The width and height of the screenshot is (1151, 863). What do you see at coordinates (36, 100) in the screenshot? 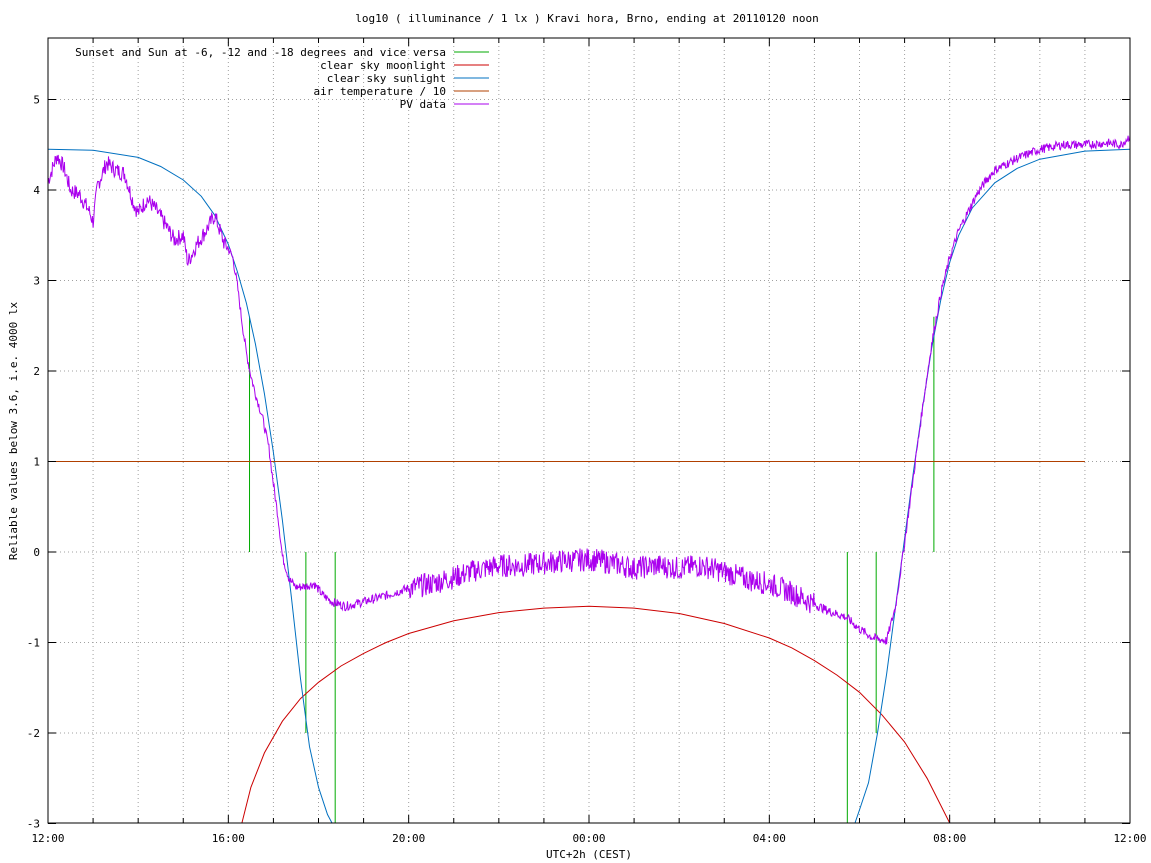
I see `y-tick-label: 5` at bounding box center [36, 100].